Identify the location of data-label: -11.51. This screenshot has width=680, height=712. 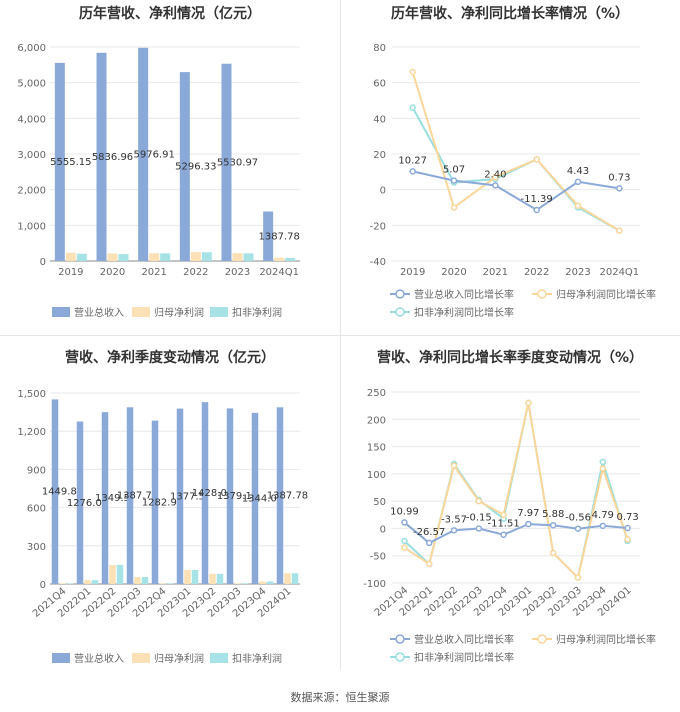
(503, 524).